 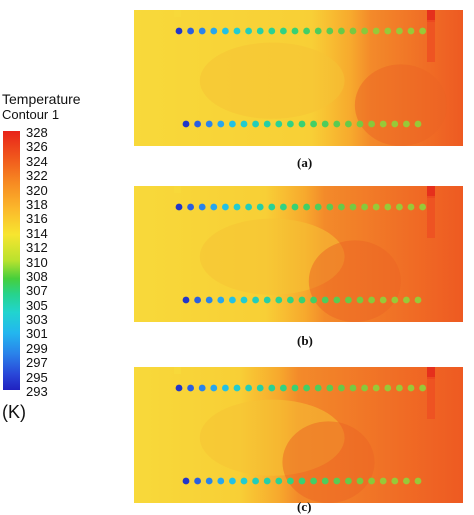 What do you see at coordinates (304, 506) in the screenshot?
I see `panel-label-c: (c)` at bounding box center [304, 506].